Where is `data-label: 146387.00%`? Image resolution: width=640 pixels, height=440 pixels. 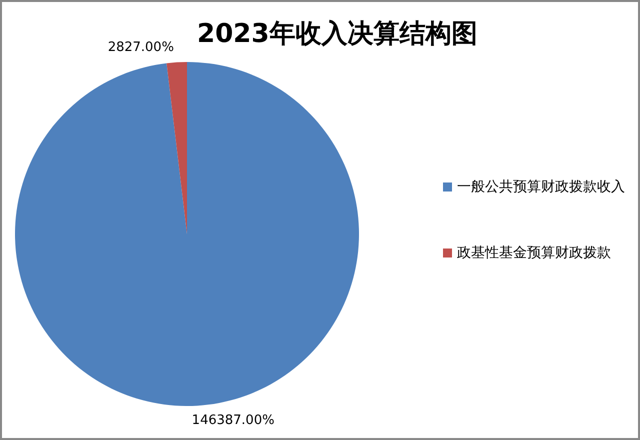
data-label: 146387.00% is located at coordinates (233, 420).